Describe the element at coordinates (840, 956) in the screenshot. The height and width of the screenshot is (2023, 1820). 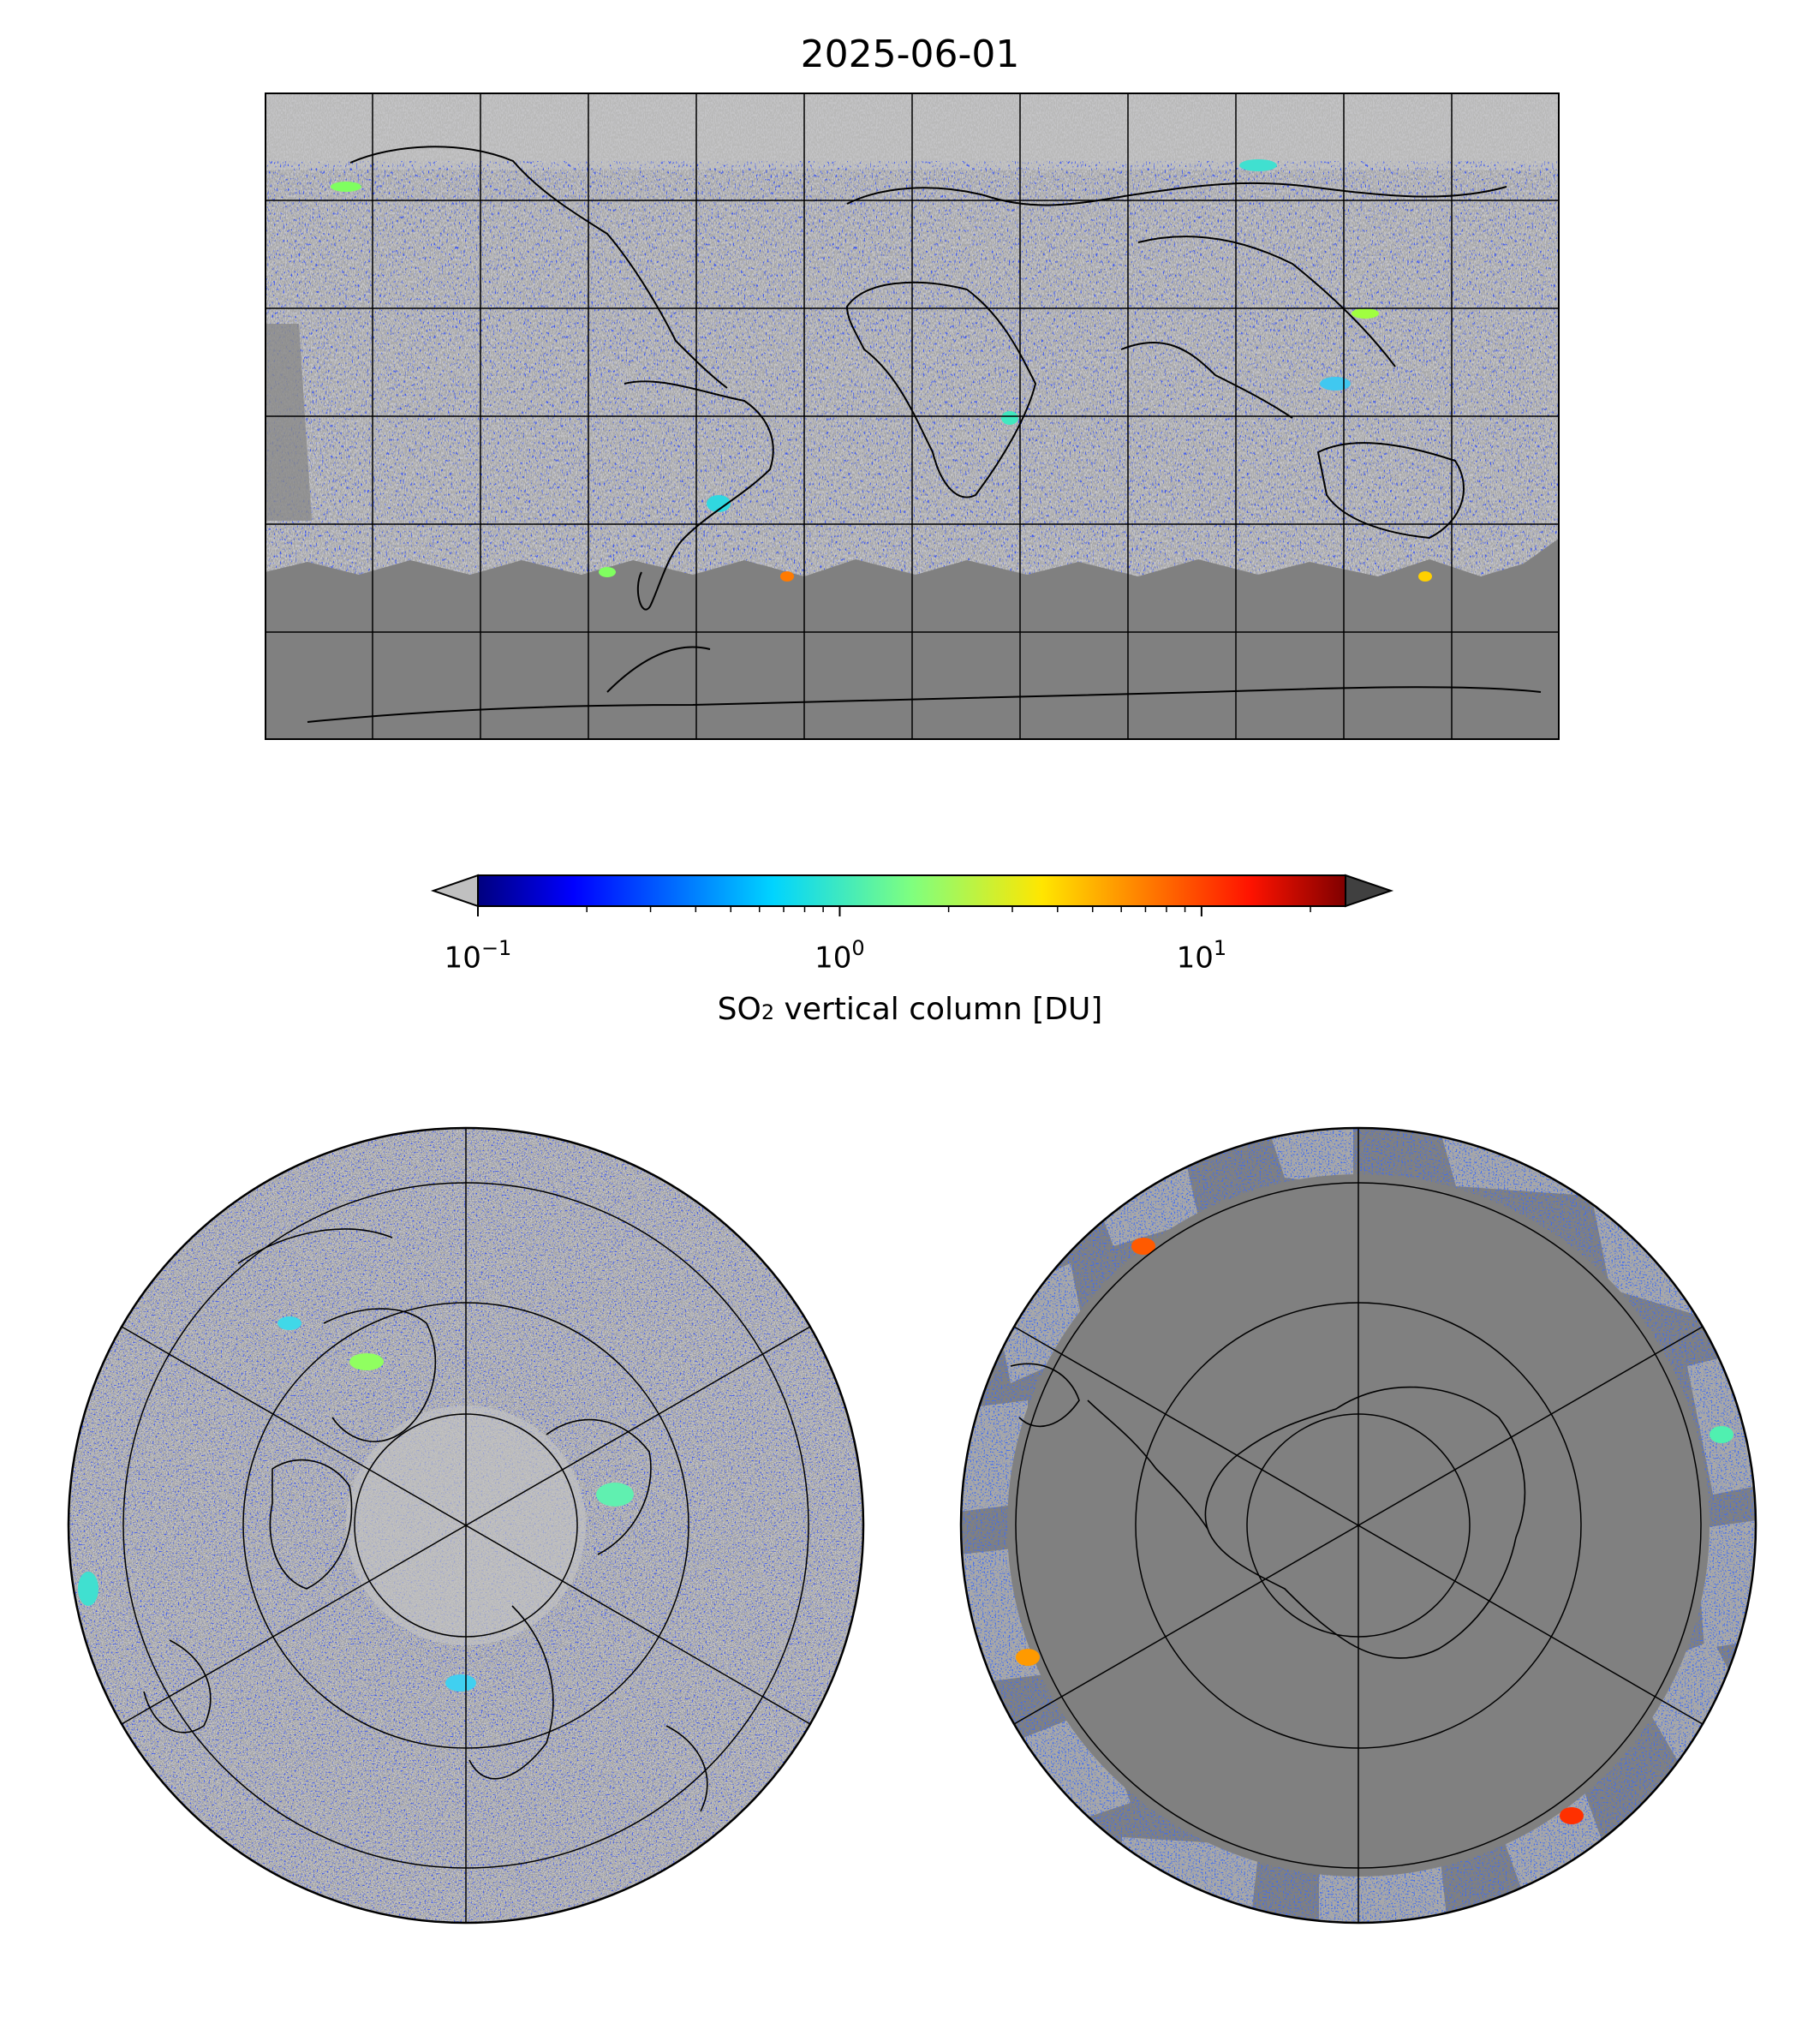
I see `colorbar-tick-label: 10⁰` at that location.